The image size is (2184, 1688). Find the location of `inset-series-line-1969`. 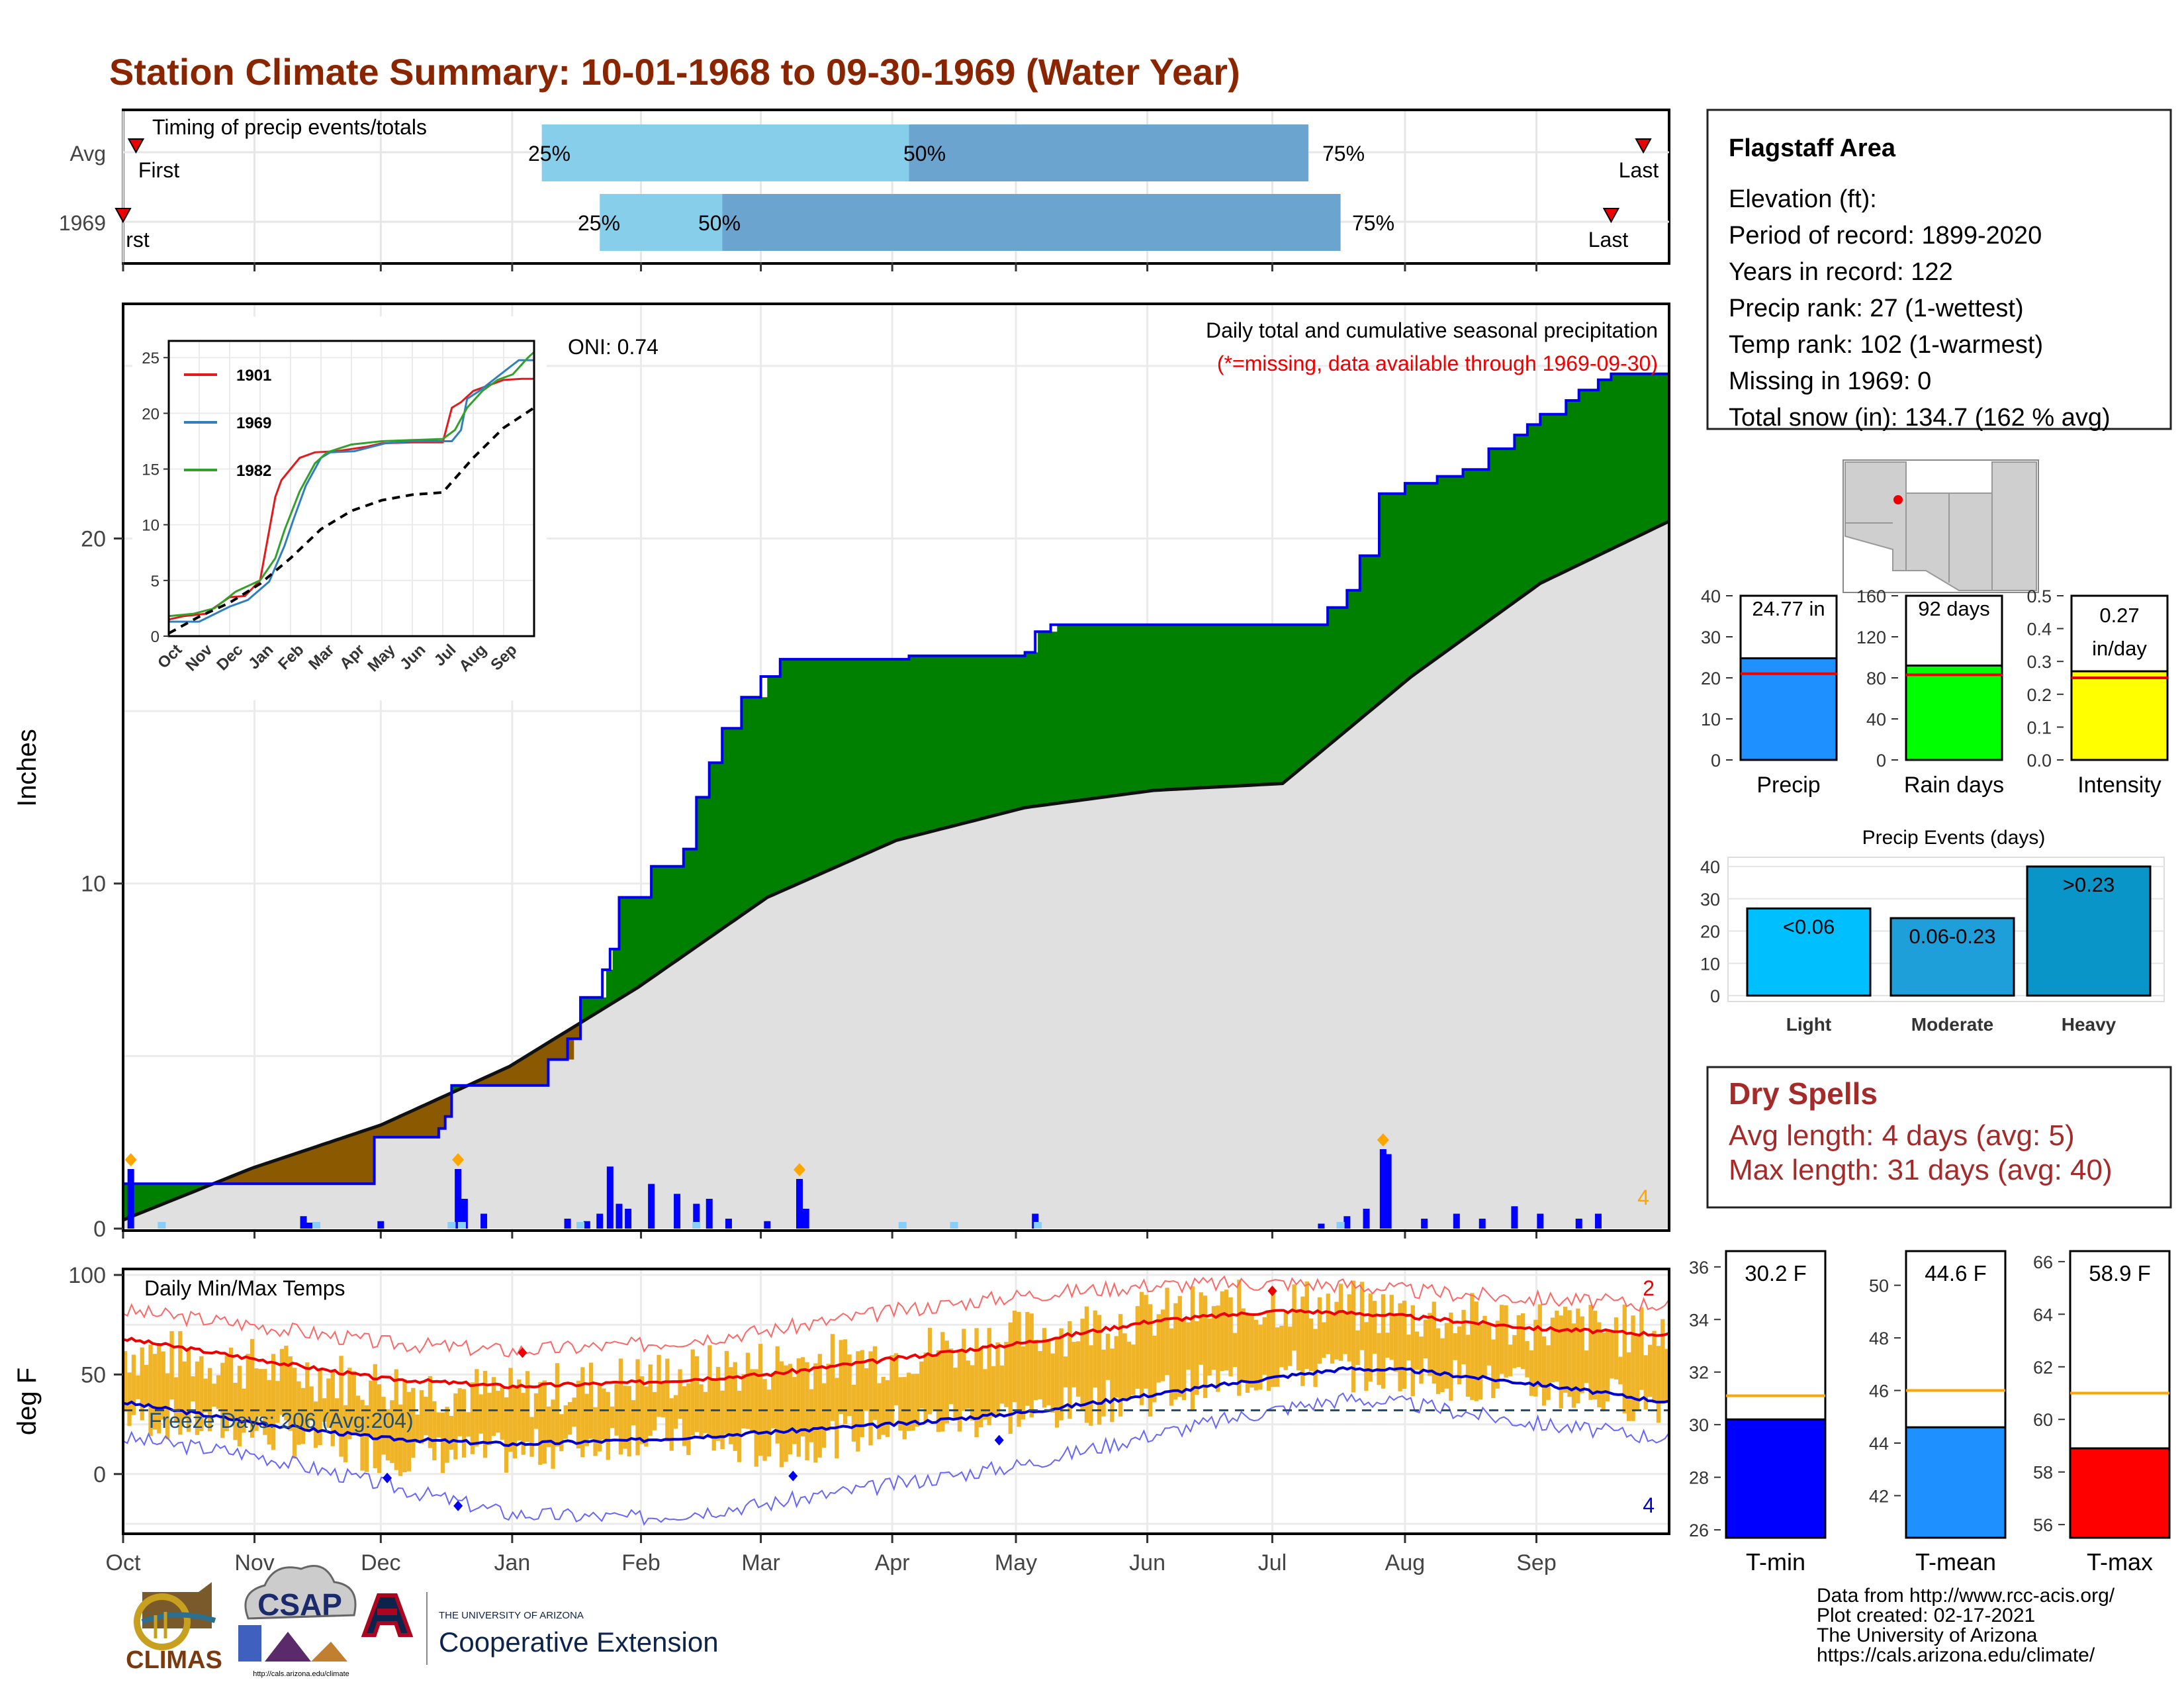

inset-series-line-1969 is located at coordinates (351, 491).